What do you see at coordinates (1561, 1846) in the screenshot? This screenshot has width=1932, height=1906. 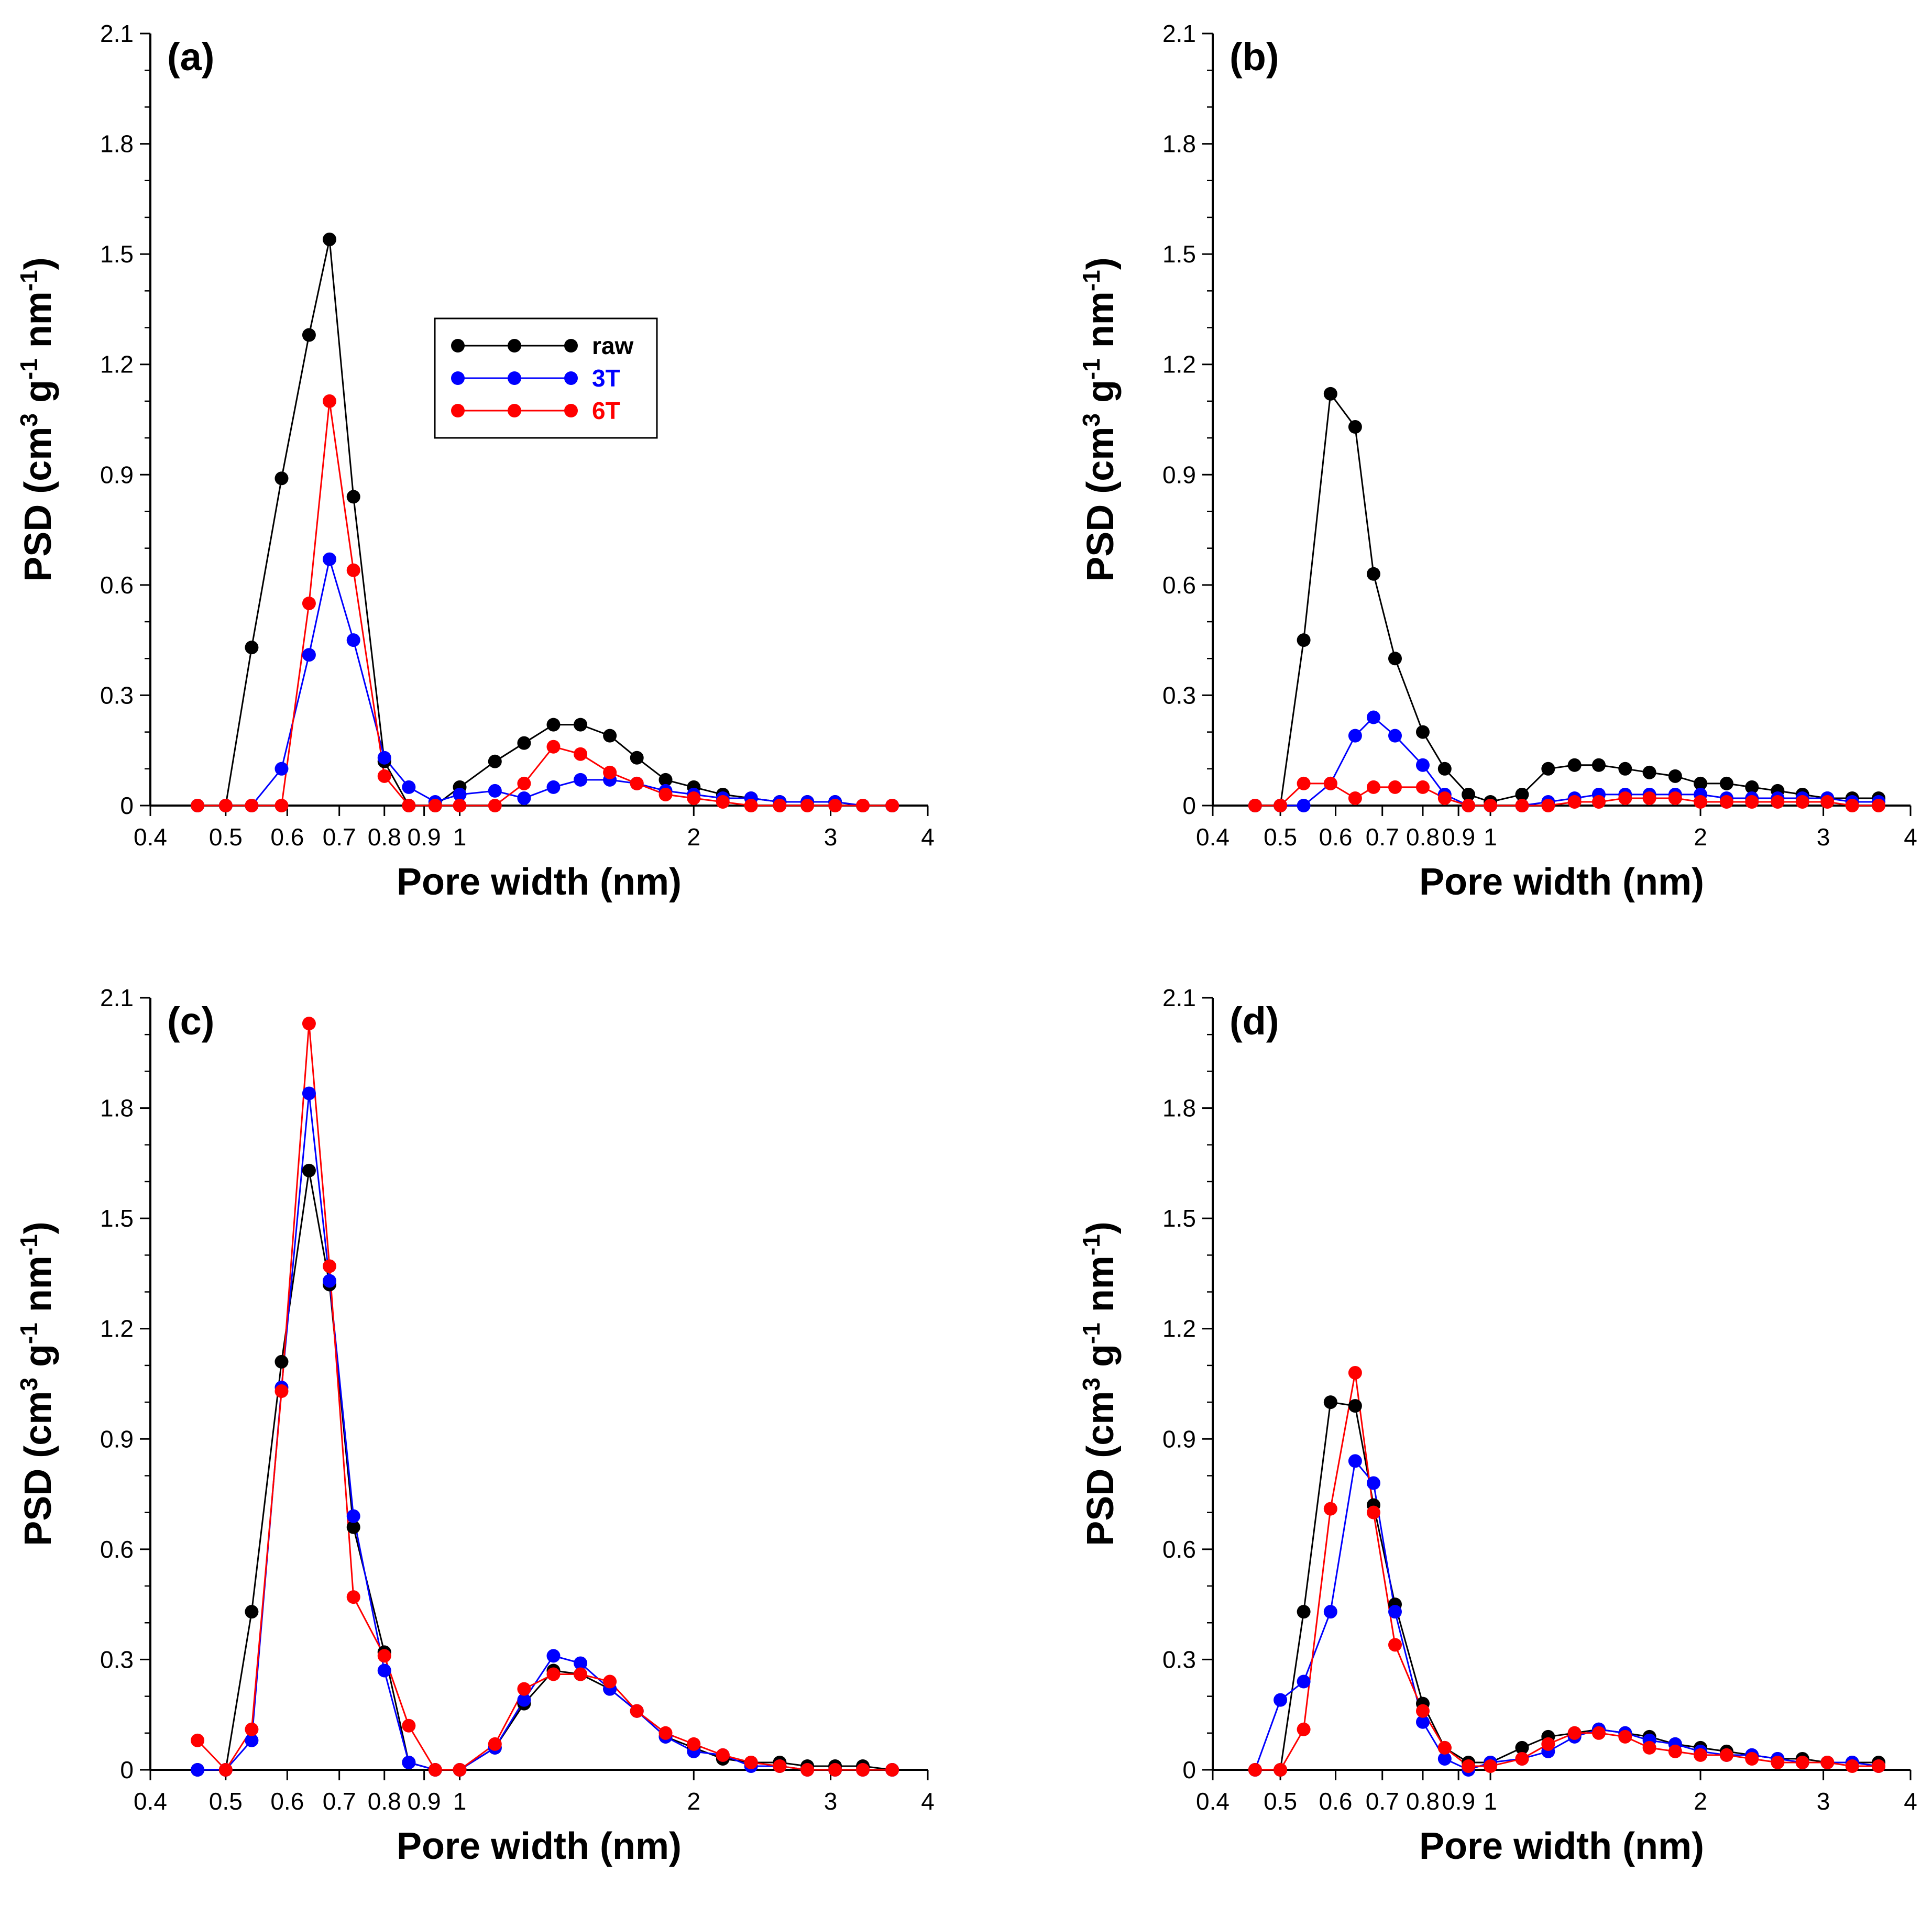 I see `x-axis-title: Pore width (nm)` at bounding box center [1561, 1846].